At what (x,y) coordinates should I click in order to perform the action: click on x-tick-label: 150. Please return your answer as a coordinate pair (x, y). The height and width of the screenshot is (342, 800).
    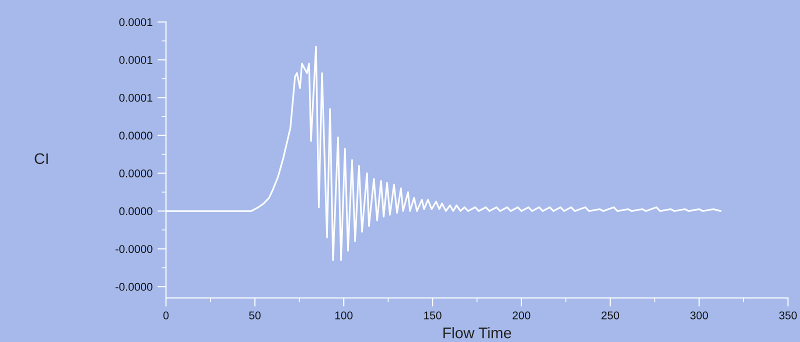
    Looking at the image, I should click on (433, 315).